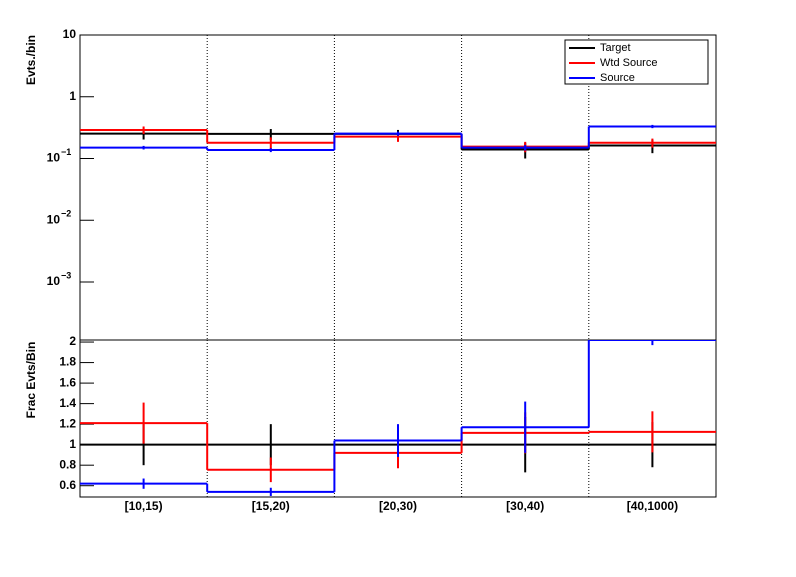 The image size is (796, 577). Describe the element at coordinates (271, 506) in the screenshot. I see `x-tick-label: [15,20)` at that location.